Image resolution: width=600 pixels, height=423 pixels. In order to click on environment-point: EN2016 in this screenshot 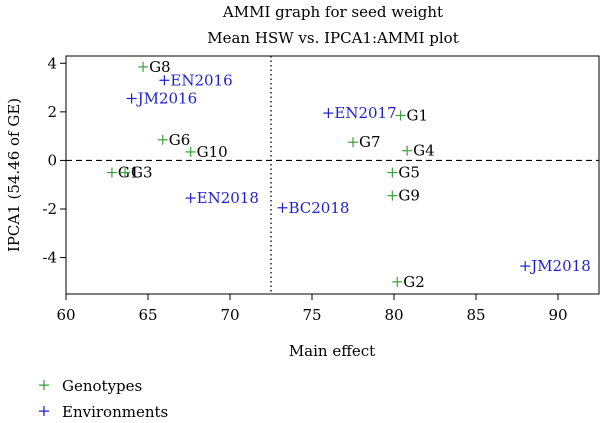, I will do `click(196, 80)`.